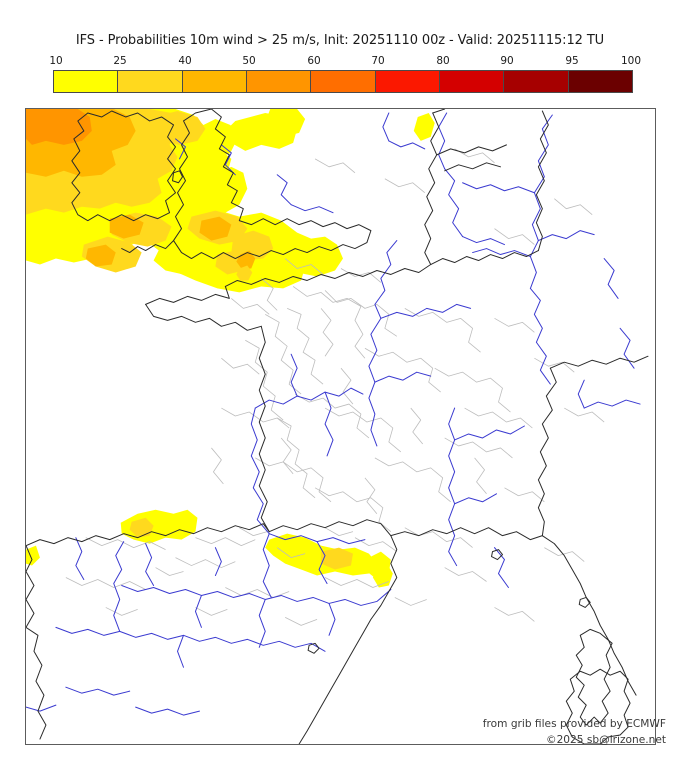 The height and width of the screenshot is (758, 680). What do you see at coordinates (56, 61) in the screenshot?
I see `colorbar-tick-0: 10` at bounding box center [56, 61].